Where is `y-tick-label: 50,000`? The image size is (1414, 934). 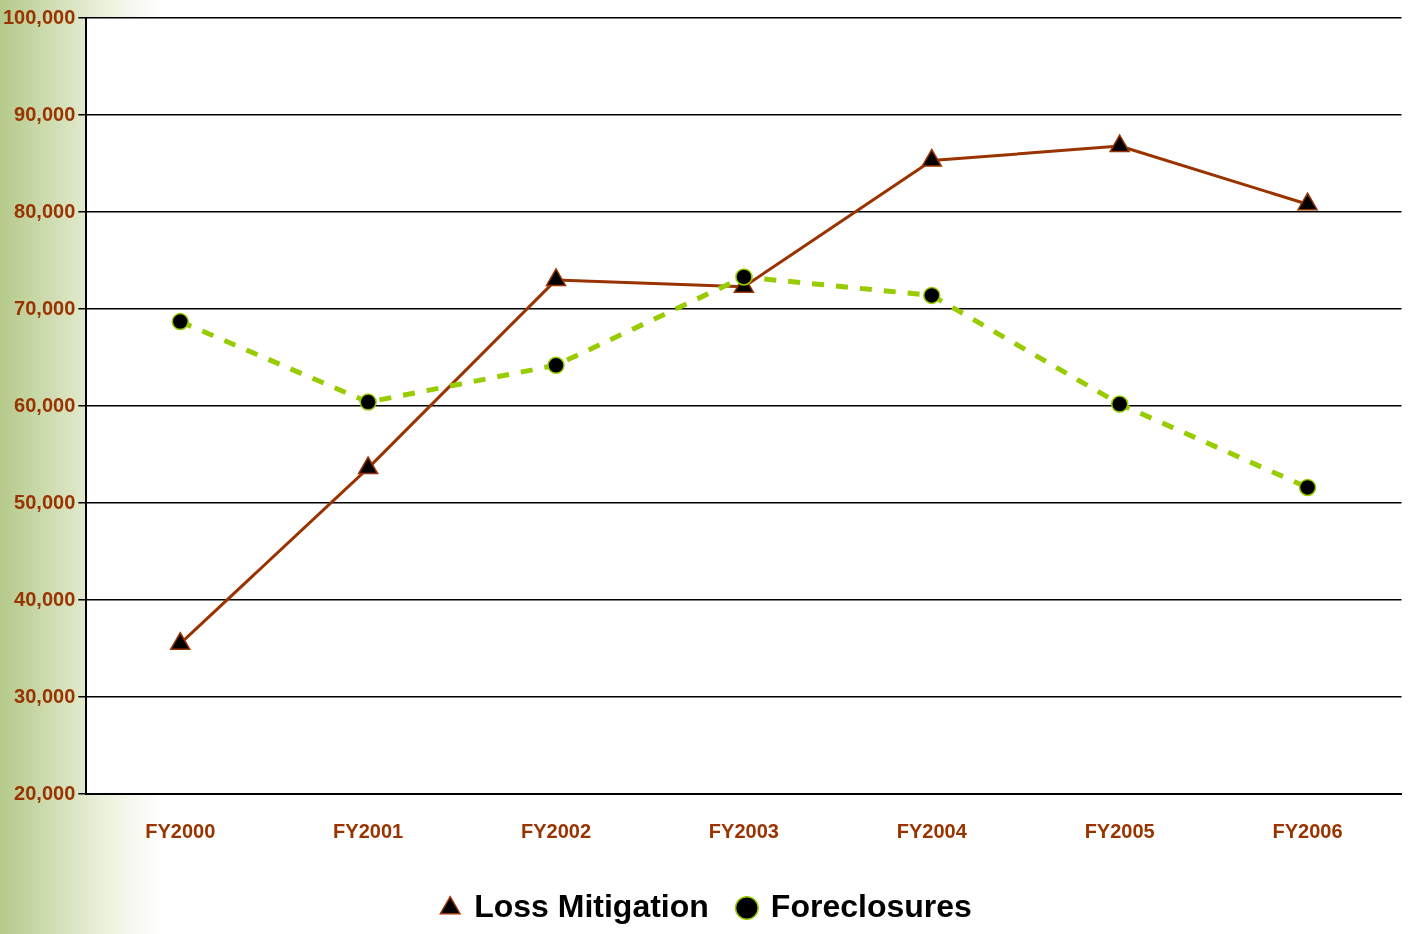
y-tick-label: 50,000 is located at coordinates (45, 501).